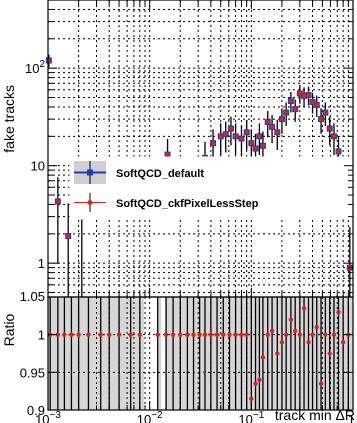 The image size is (357, 423). What do you see at coordinates (35, 67) in the screenshot?
I see `main-ytick-label-2: 102` at bounding box center [35, 67].